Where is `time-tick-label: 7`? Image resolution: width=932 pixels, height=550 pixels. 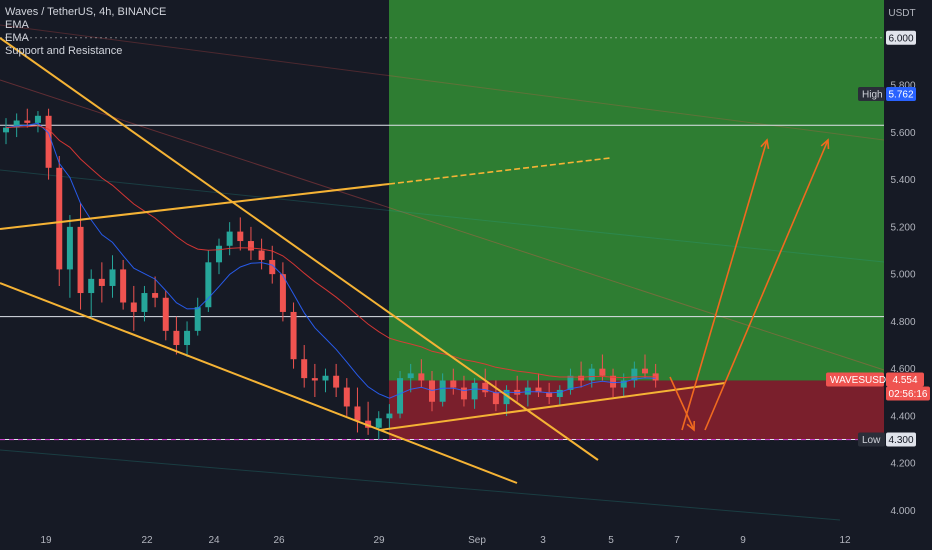
time-tick-label: 7 is located at coordinates (677, 540).